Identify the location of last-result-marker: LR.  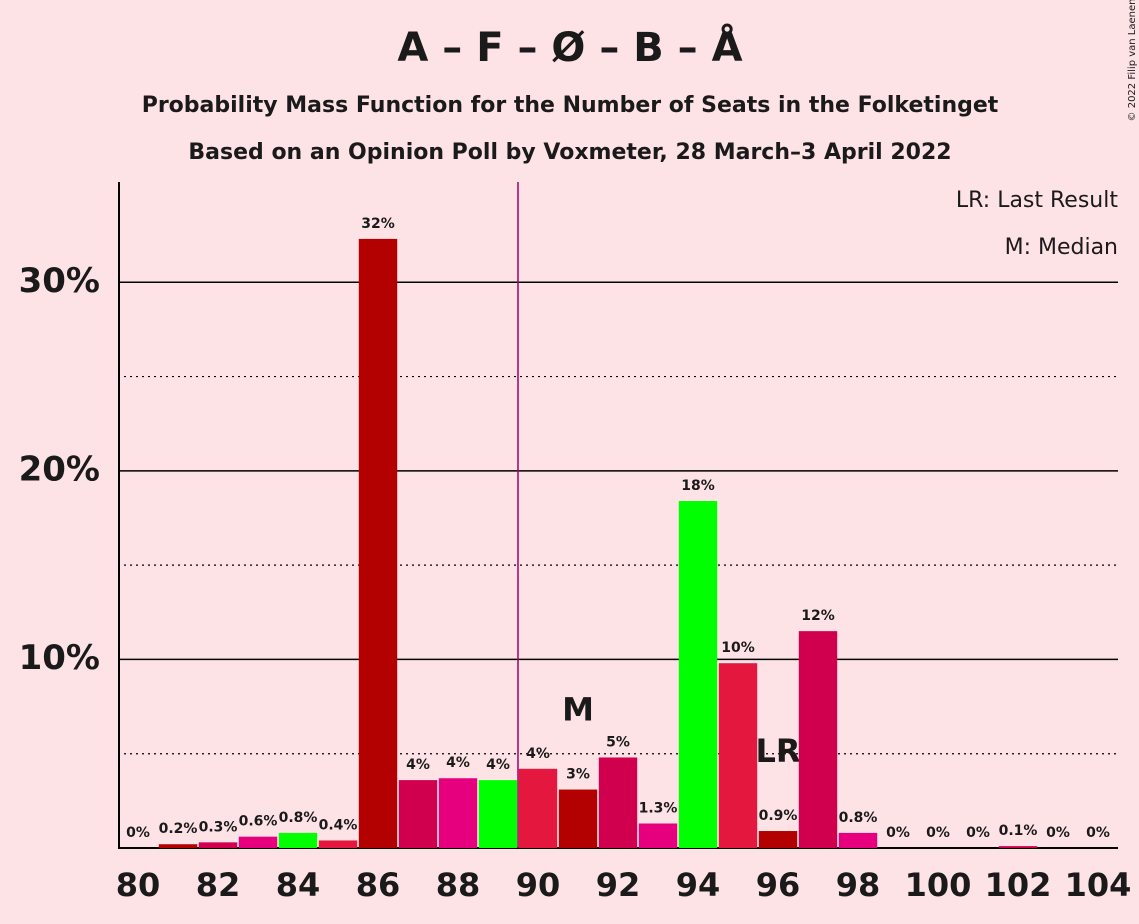
(777, 751).